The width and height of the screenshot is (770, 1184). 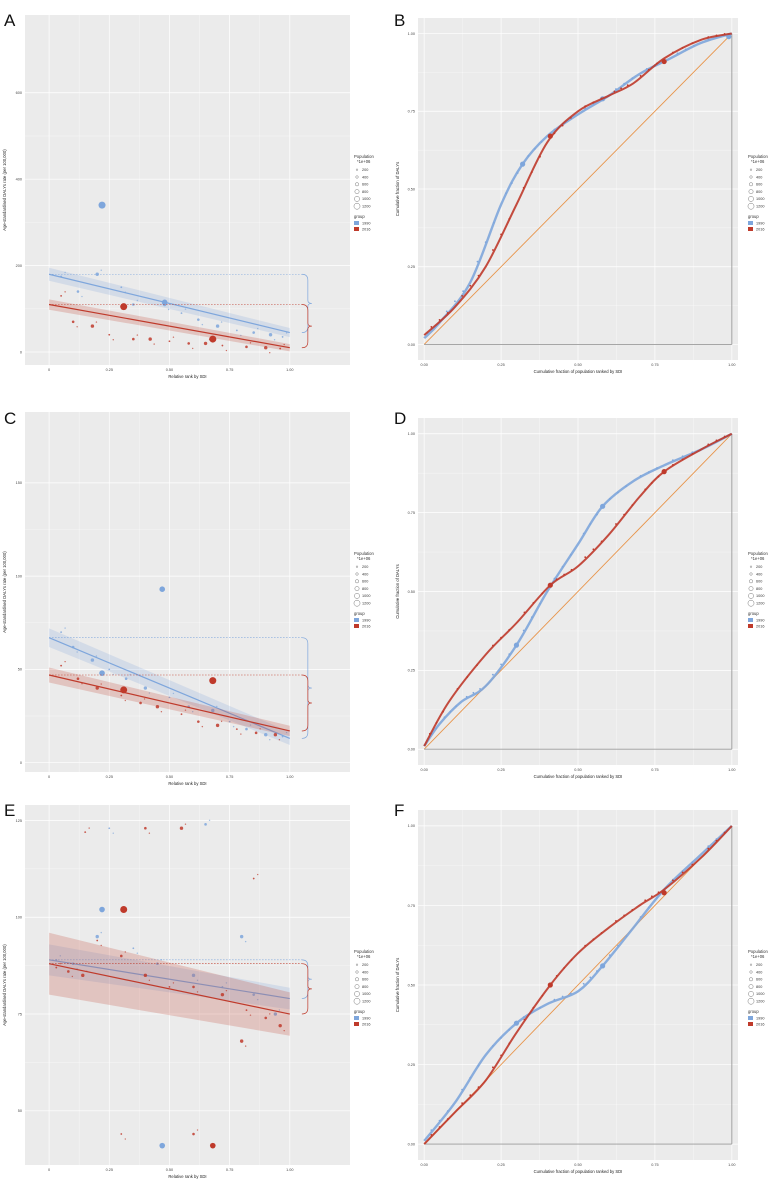 What do you see at coordinates (411, 826) in the screenshot?
I see `y-tick-label: 1.00` at bounding box center [411, 826].